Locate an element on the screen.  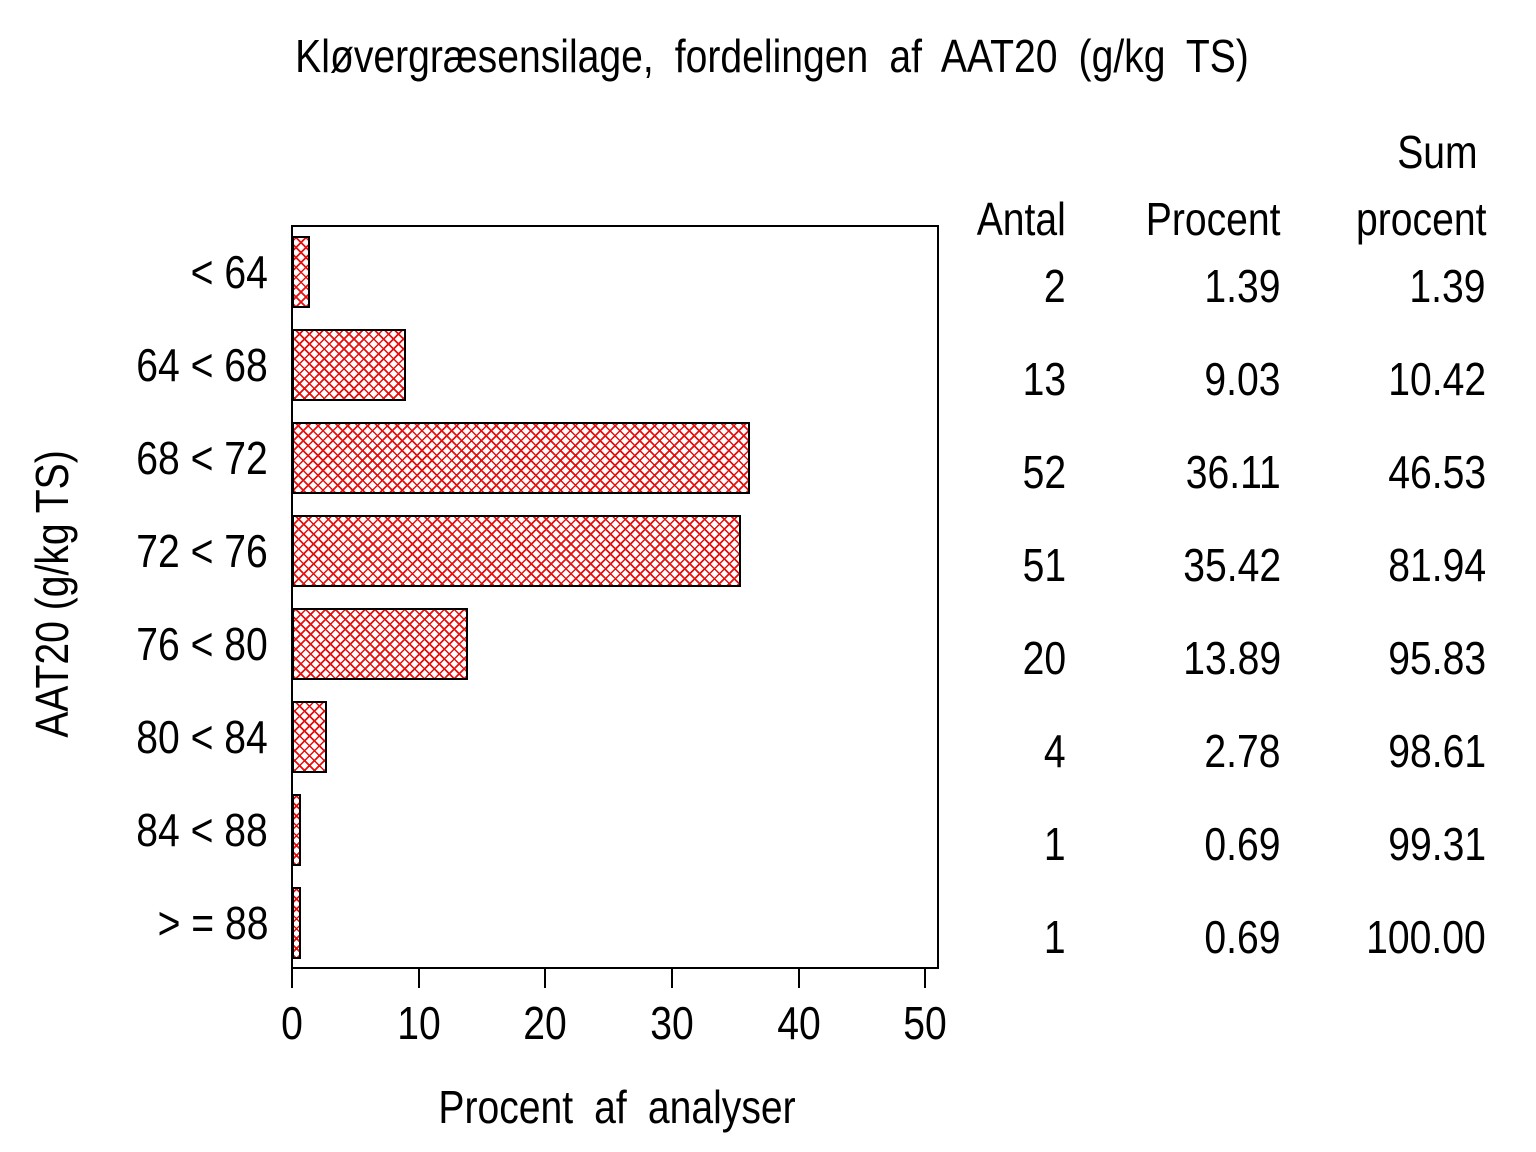
x-tick-label: 20 is located at coordinates (544, 1023).